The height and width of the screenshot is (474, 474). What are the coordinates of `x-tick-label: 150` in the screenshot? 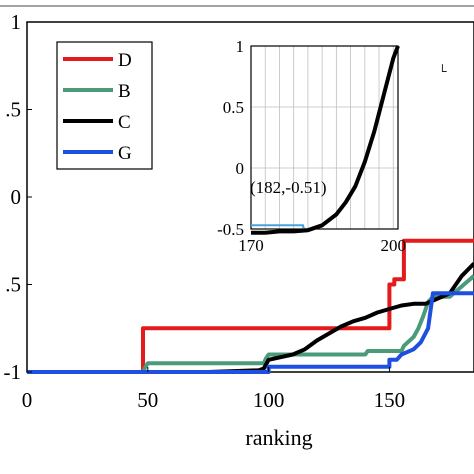 It's located at (390, 400).